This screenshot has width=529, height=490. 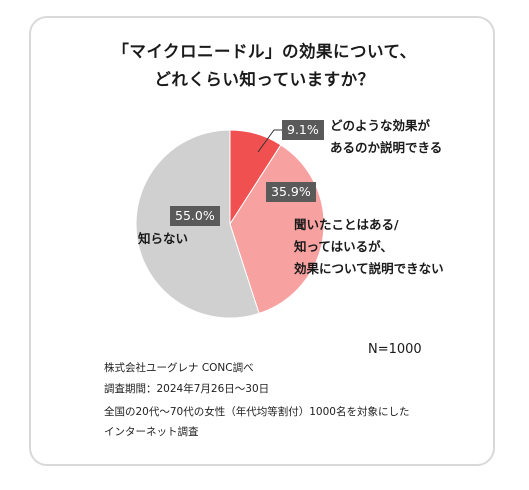 I want to click on slice-label-heard-line-3: 効果について説明できない, so click(x=369, y=268).